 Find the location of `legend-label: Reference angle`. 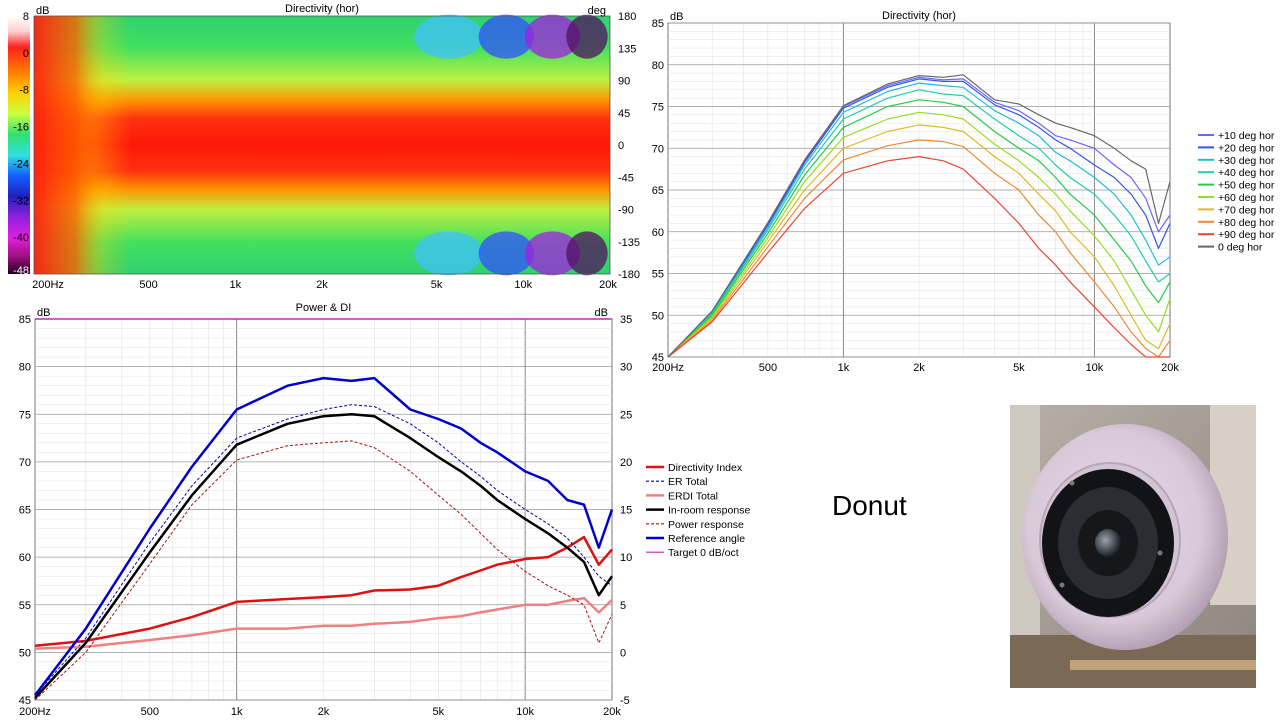

legend-label: Reference angle is located at coordinates (706, 539).